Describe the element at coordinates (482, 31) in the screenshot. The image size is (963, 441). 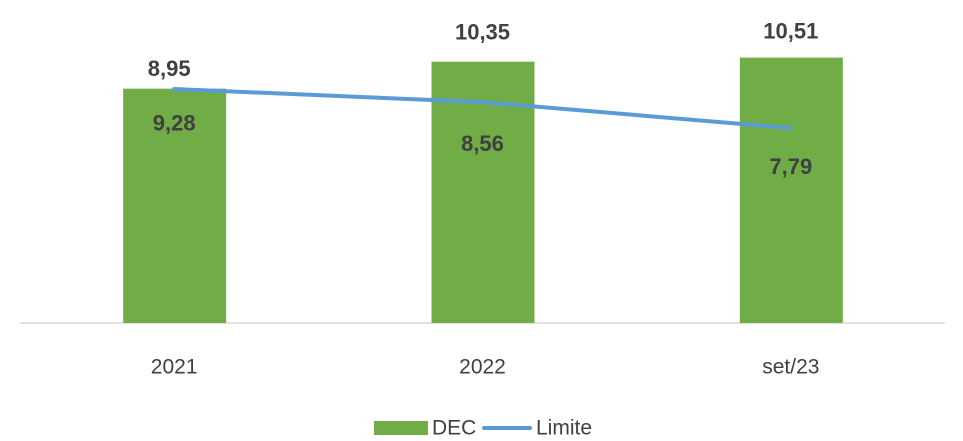
I see `data-label: 10,35` at that location.